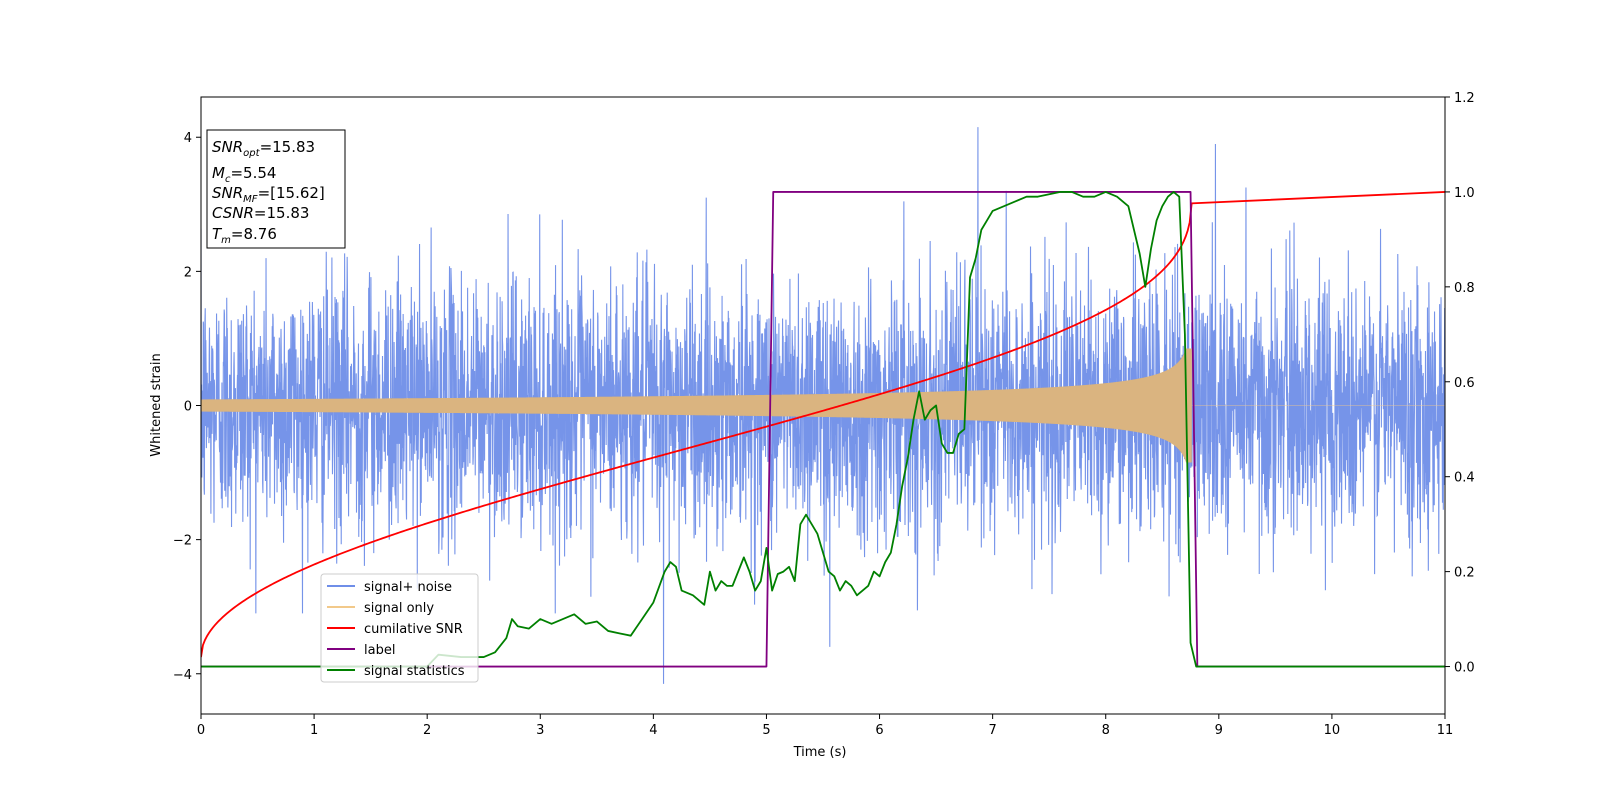  Describe the element at coordinates (1464, 98) in the screenshot. I see `y-tick-label-right: 1.2` at that location.